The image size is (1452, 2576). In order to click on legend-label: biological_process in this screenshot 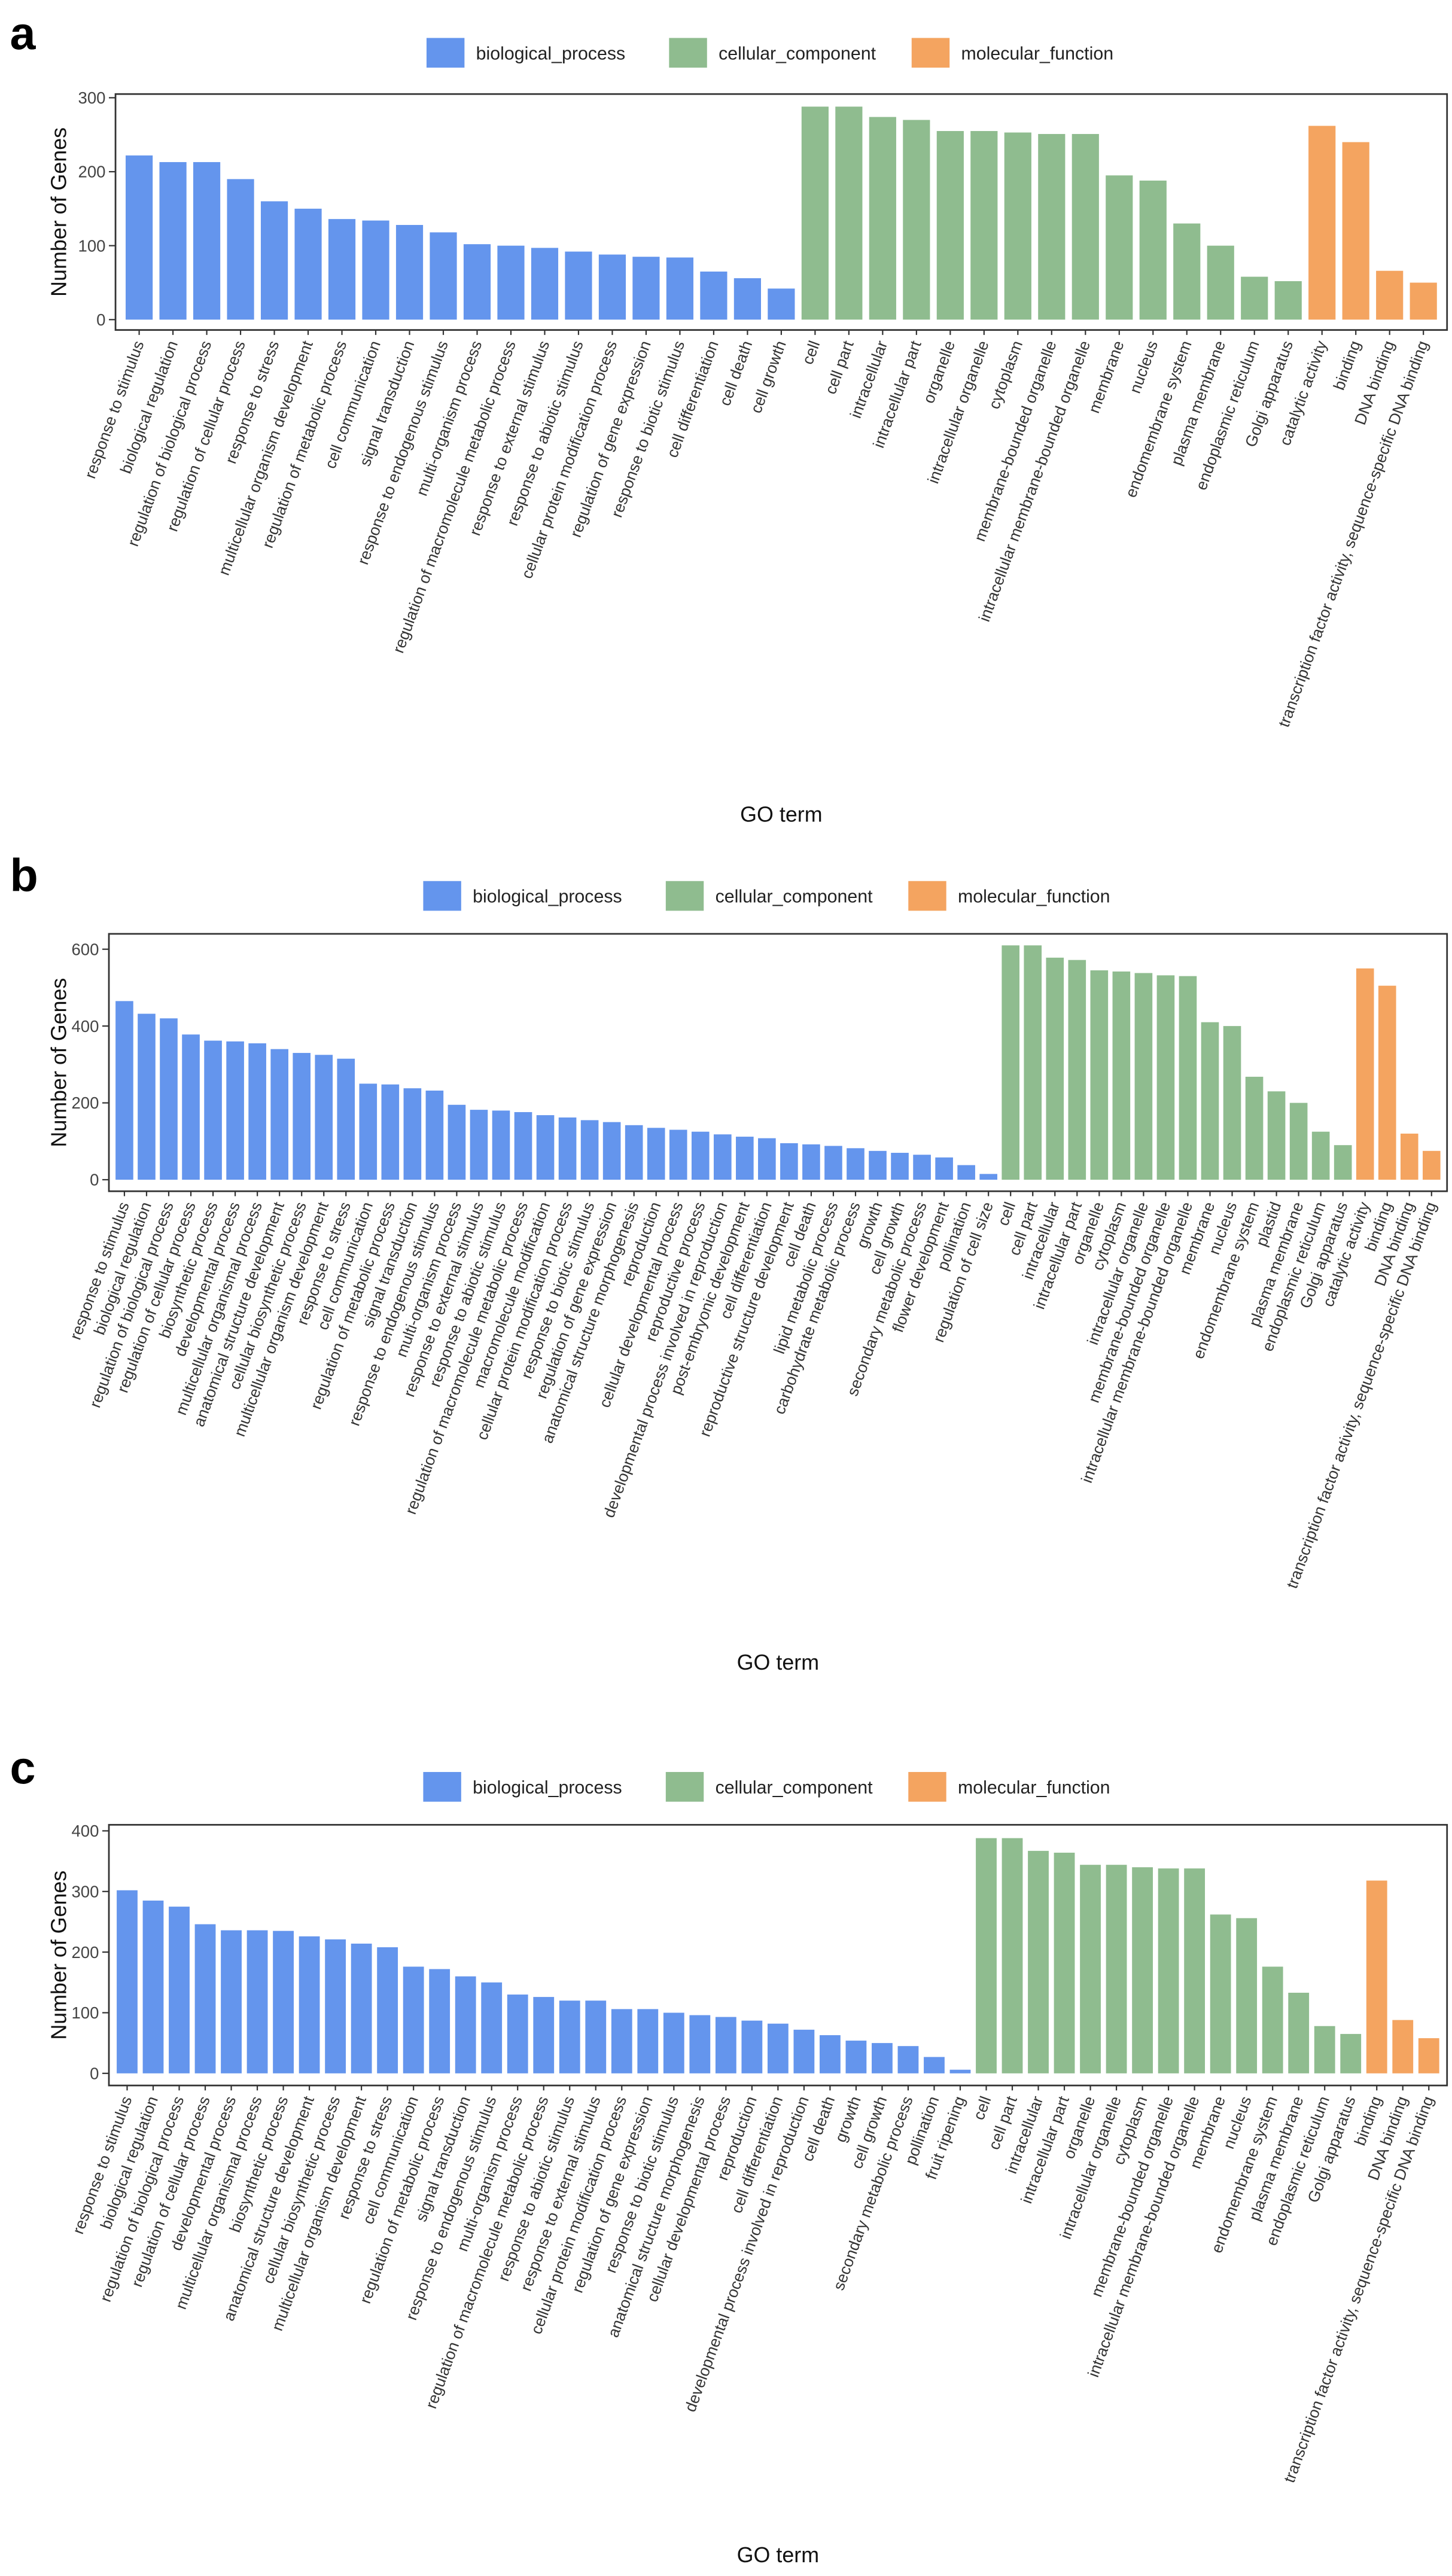, I will do `click(547, 897)`.